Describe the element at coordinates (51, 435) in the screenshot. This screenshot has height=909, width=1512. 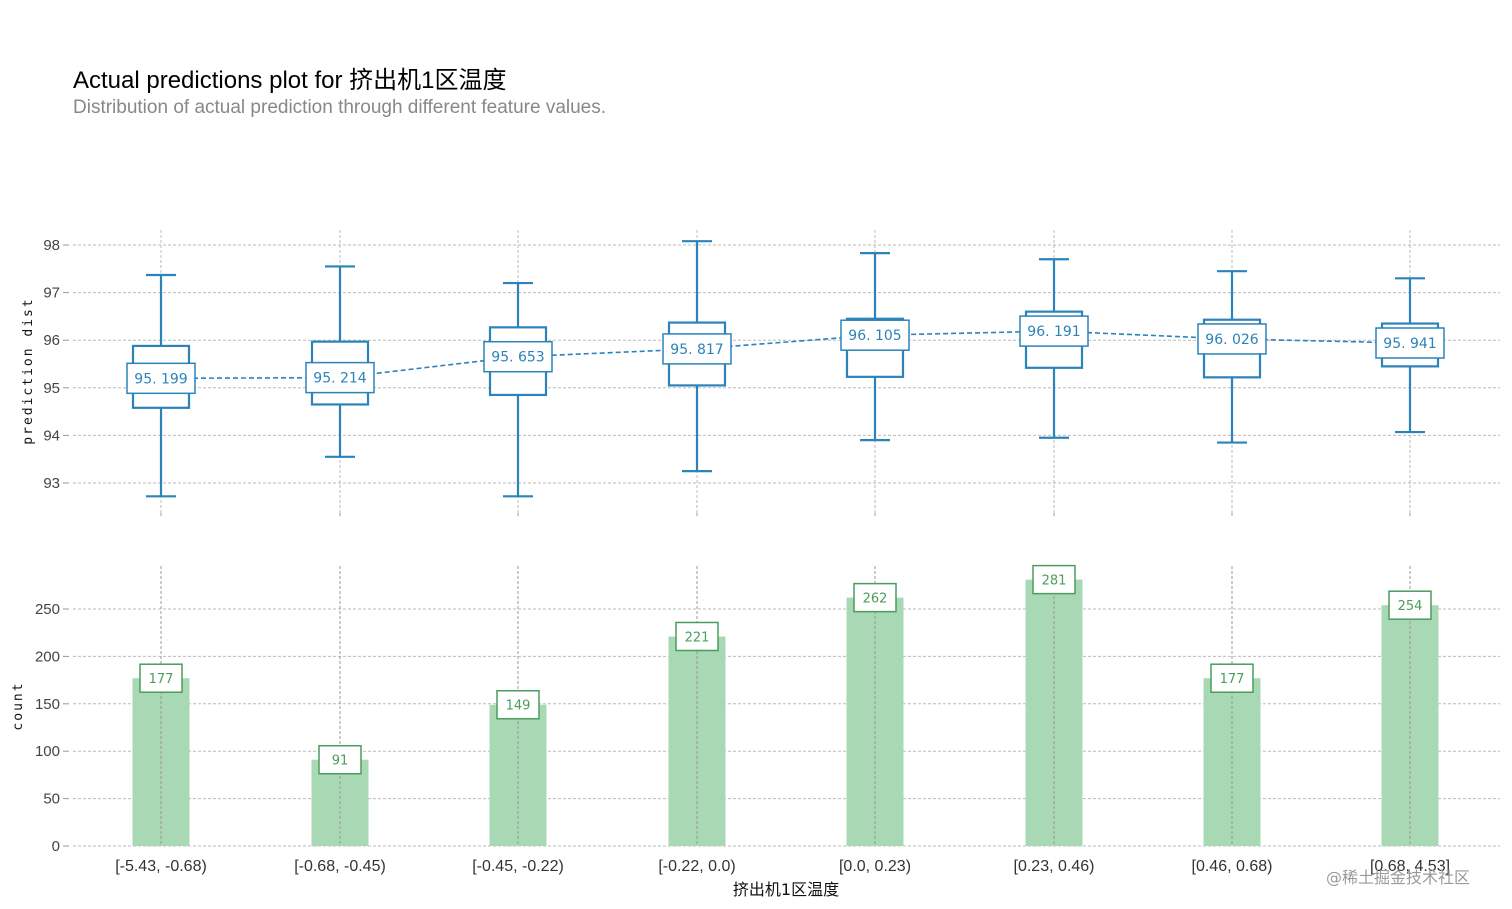
I see `box-y-tick-label: 94` at that location.